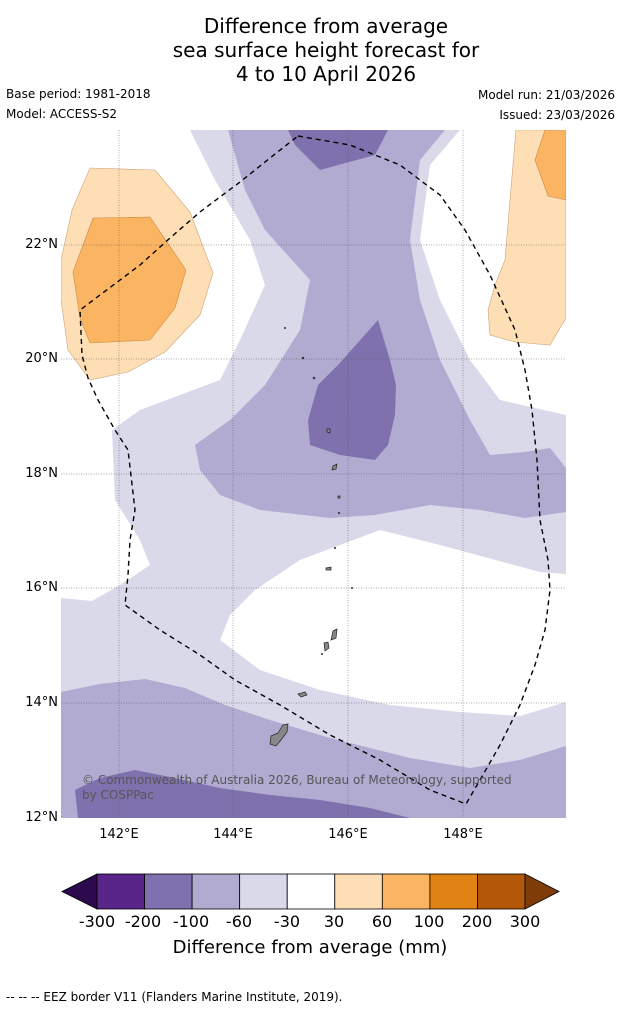  I want to click on colorbar-tick-minus-200: -200, so click(143, 921).